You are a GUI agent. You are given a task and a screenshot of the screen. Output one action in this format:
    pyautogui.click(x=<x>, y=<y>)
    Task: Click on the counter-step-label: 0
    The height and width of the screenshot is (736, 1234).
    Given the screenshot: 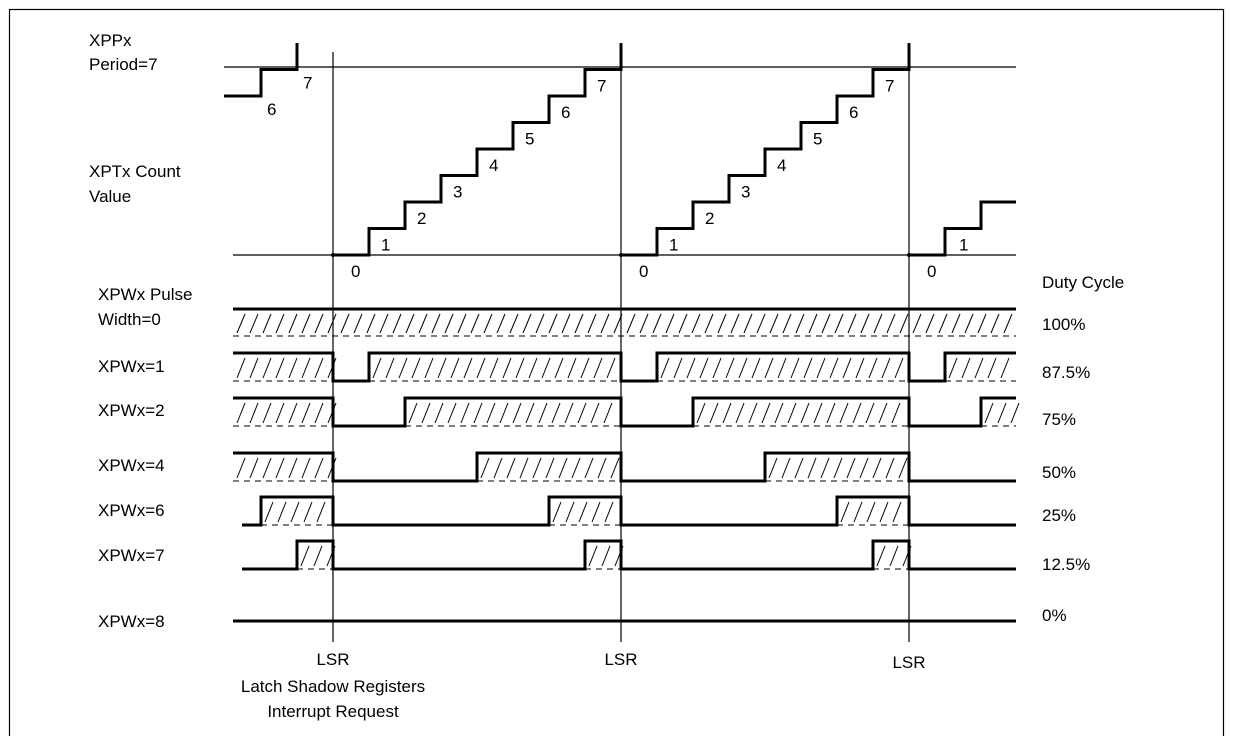 What is the action you would take?
    pyautogui.click(x=931, y=271)
    